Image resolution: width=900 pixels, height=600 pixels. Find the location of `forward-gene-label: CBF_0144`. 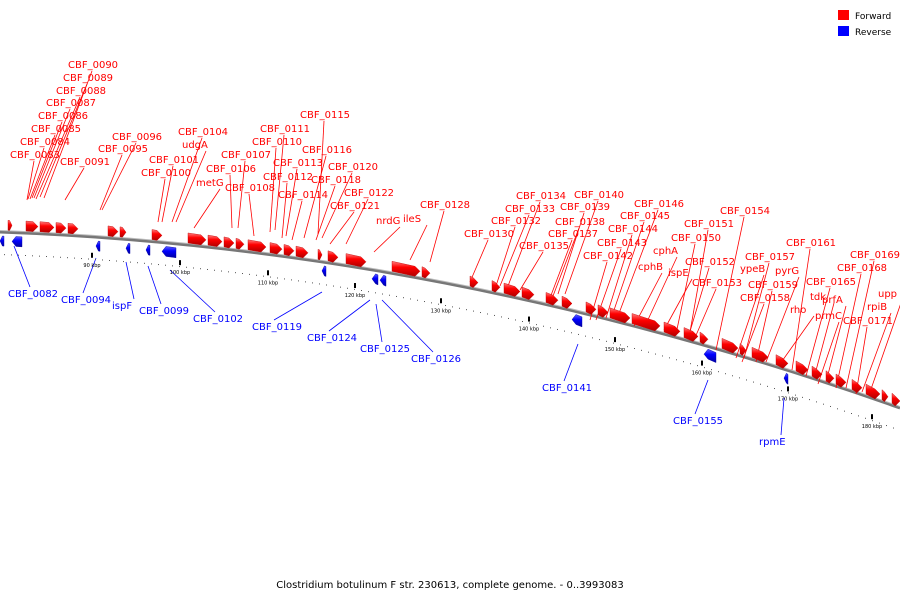

forward-gene-label: CBF_0144 is located at coordinates (633, 229).